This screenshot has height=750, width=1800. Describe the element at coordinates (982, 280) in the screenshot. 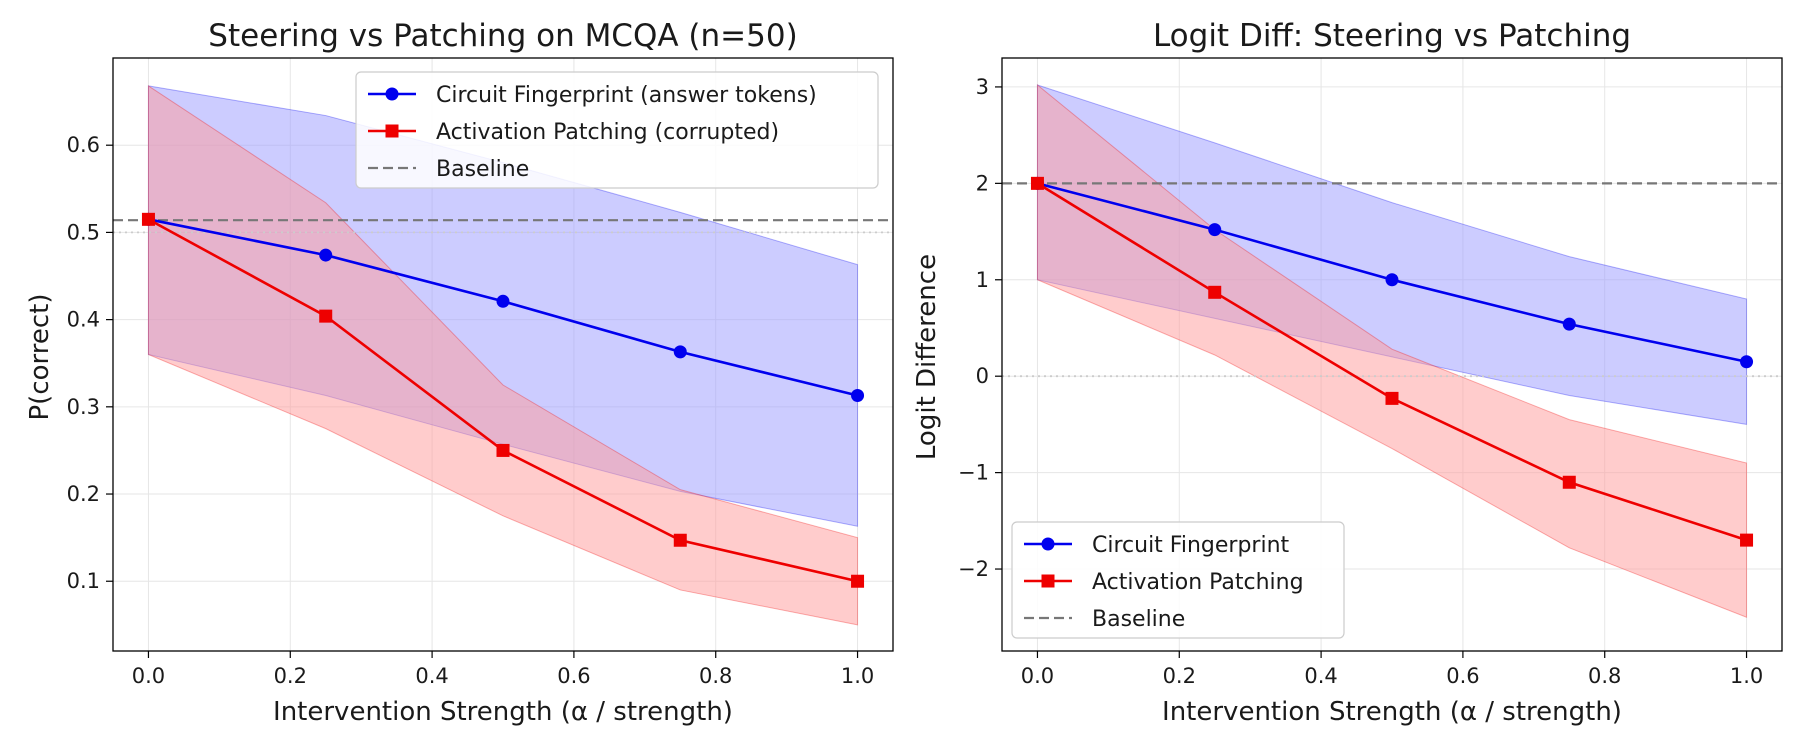

I see `y-tick-label: 1` at that location.